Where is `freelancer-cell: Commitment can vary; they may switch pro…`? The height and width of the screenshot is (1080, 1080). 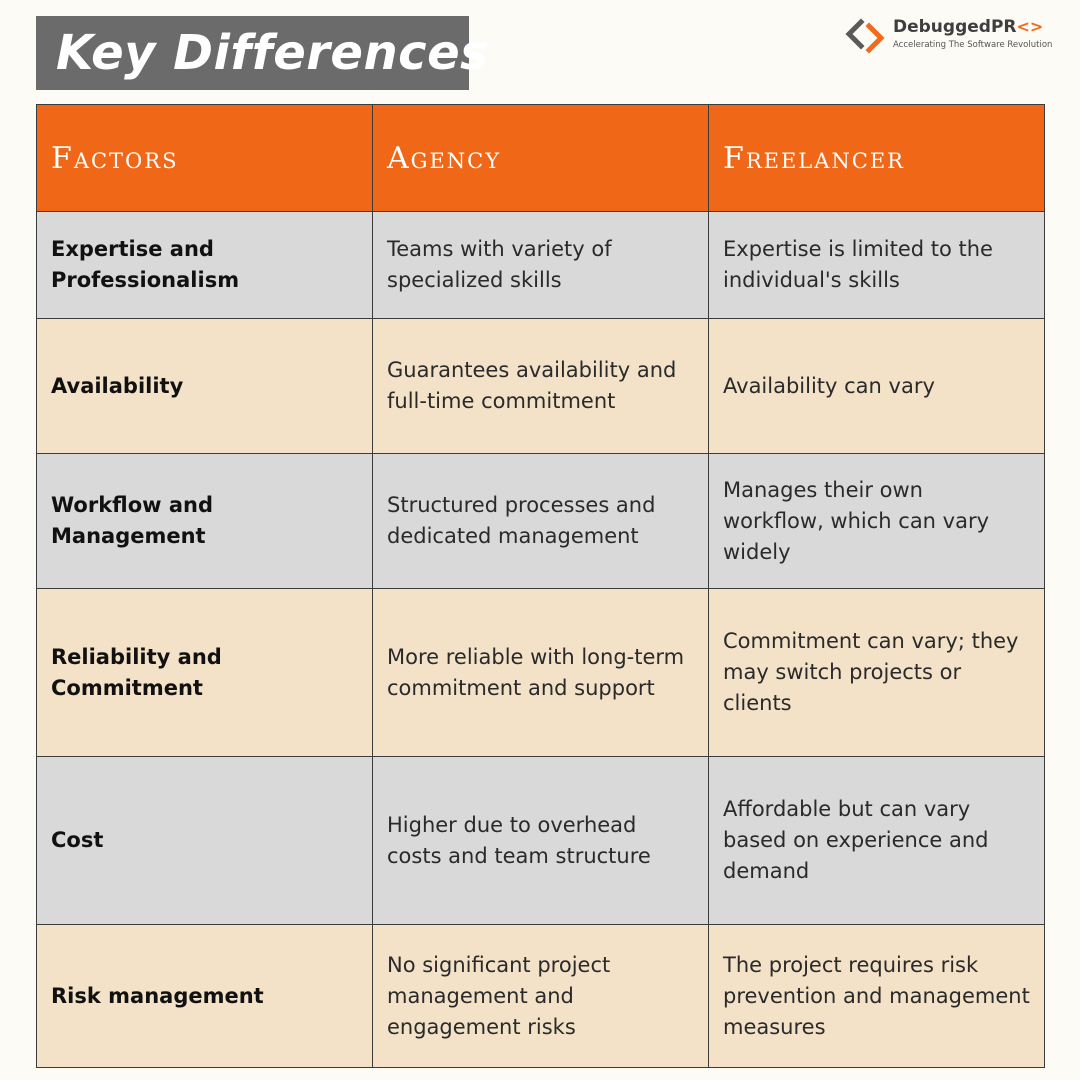 freelancer-cell: Commitment can vary; they may switch pro… is located at coordinates (876, 672).